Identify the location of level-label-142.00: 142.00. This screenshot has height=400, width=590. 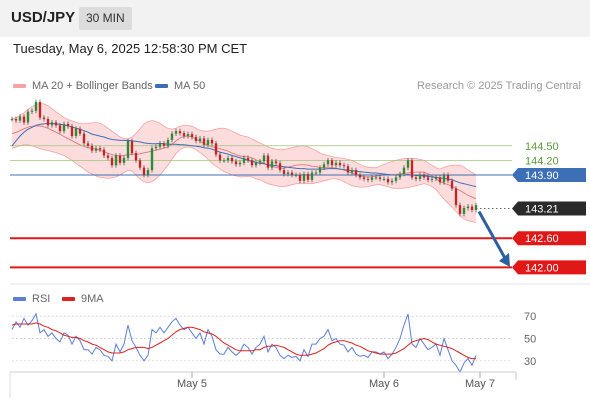
(542, 268).